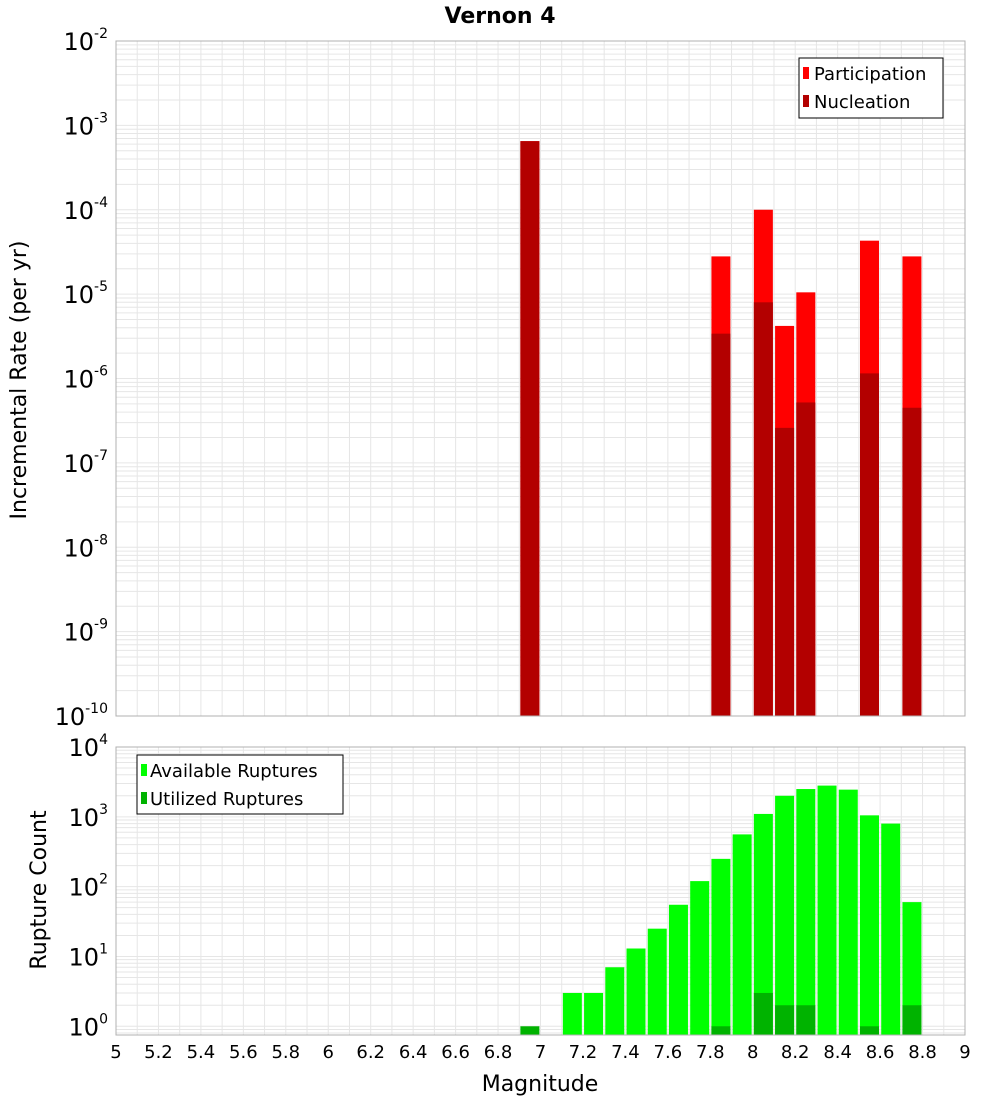 The width and height of the screenshot is (1000, 1100). I want to click on top-y-tick-label: 10⁻³, so click(85, 125).